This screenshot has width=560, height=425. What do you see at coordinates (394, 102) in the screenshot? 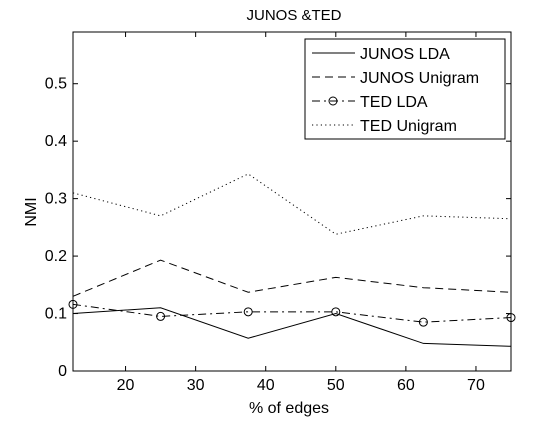
I see `legend-label: TED LDA` at bounding box center [394, 102].